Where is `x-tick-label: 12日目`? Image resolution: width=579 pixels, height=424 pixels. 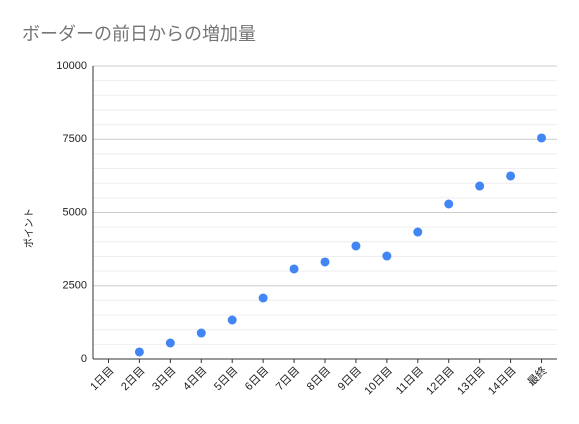 x-tick-label: 12日目 is located at coordinates (440, 381).